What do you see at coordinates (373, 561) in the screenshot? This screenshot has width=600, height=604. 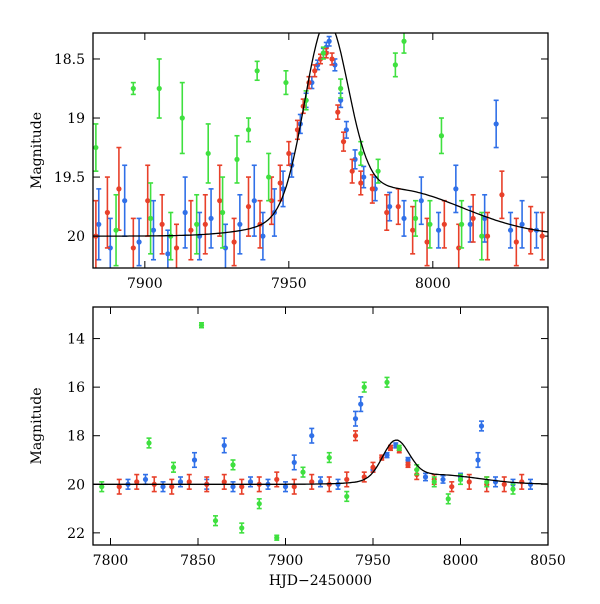 I see `x-tick-label: 7950` at bounding box center [373, 561].